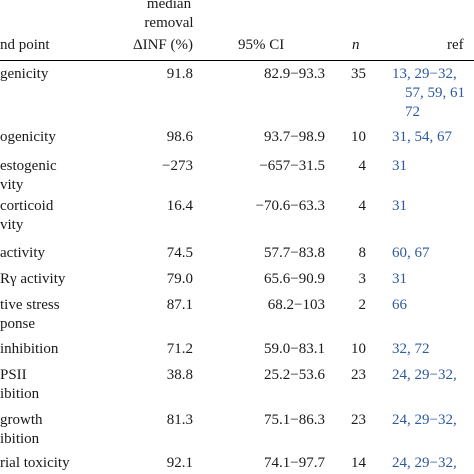 This screenshot has height=474, width=474. What do you see at coordinates (28, 166) in the screenshot?
I see `endpoint-cell: estogenic` at bounding box center [28, 166].